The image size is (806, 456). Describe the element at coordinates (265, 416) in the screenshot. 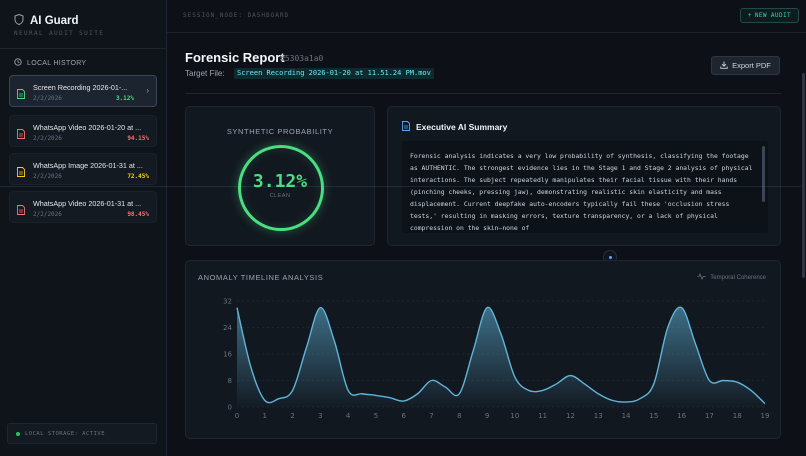

I see `x-tick-label: 1` at that location.